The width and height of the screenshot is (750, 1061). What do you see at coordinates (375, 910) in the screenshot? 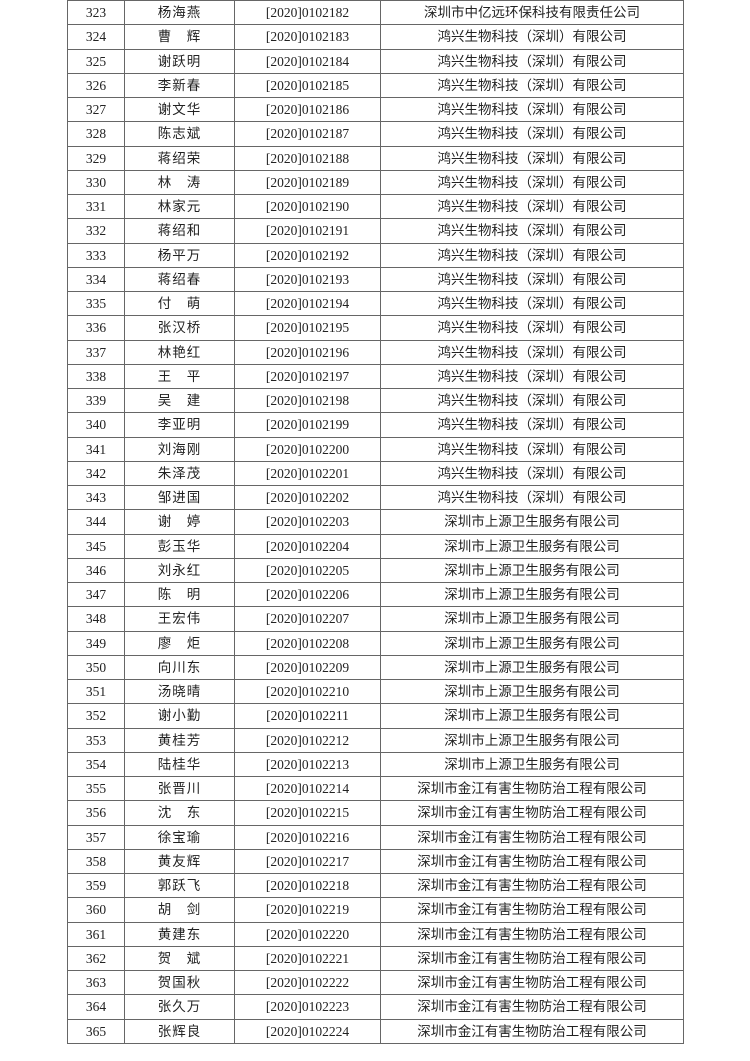
I see `table-row: 360 胡 剑 [2020]0102219 深圳市金江有害生物防治工程有限公司` at bounding box center [375, 910].